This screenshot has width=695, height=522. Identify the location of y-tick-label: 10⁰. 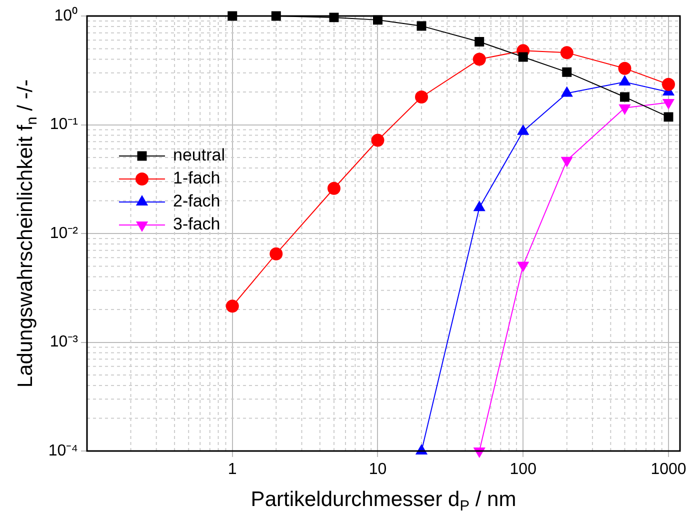
(66, 15).